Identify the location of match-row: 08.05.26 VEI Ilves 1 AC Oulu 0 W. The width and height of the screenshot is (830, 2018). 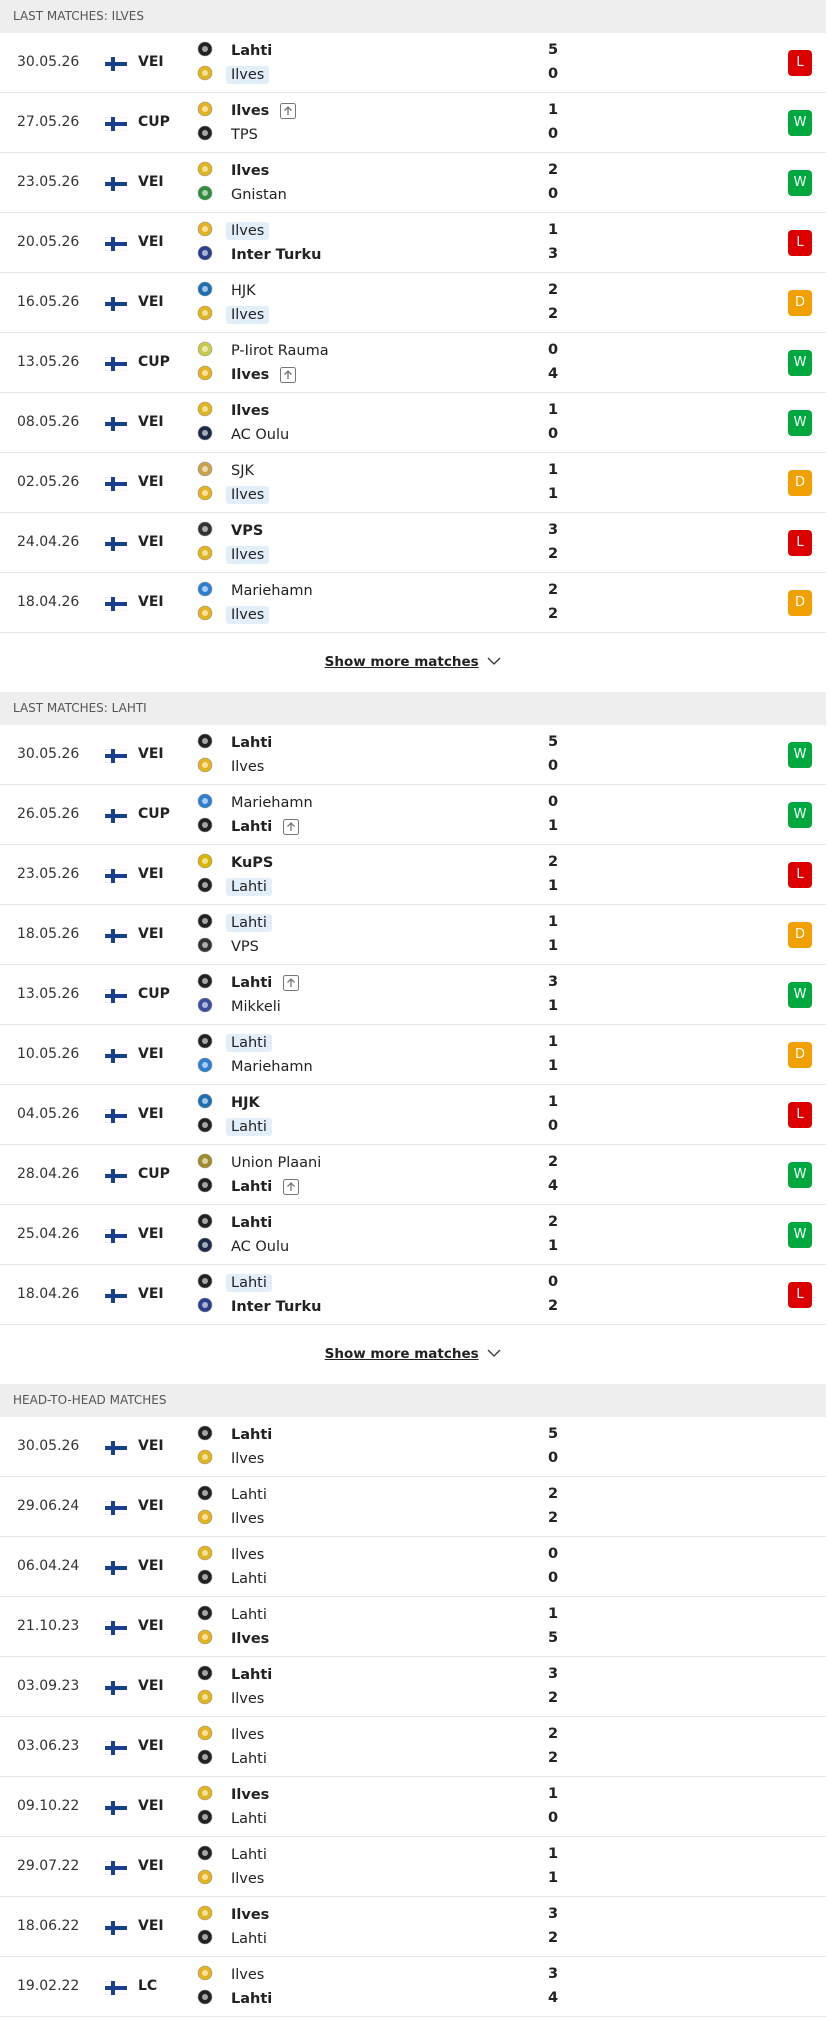
(413, 423).